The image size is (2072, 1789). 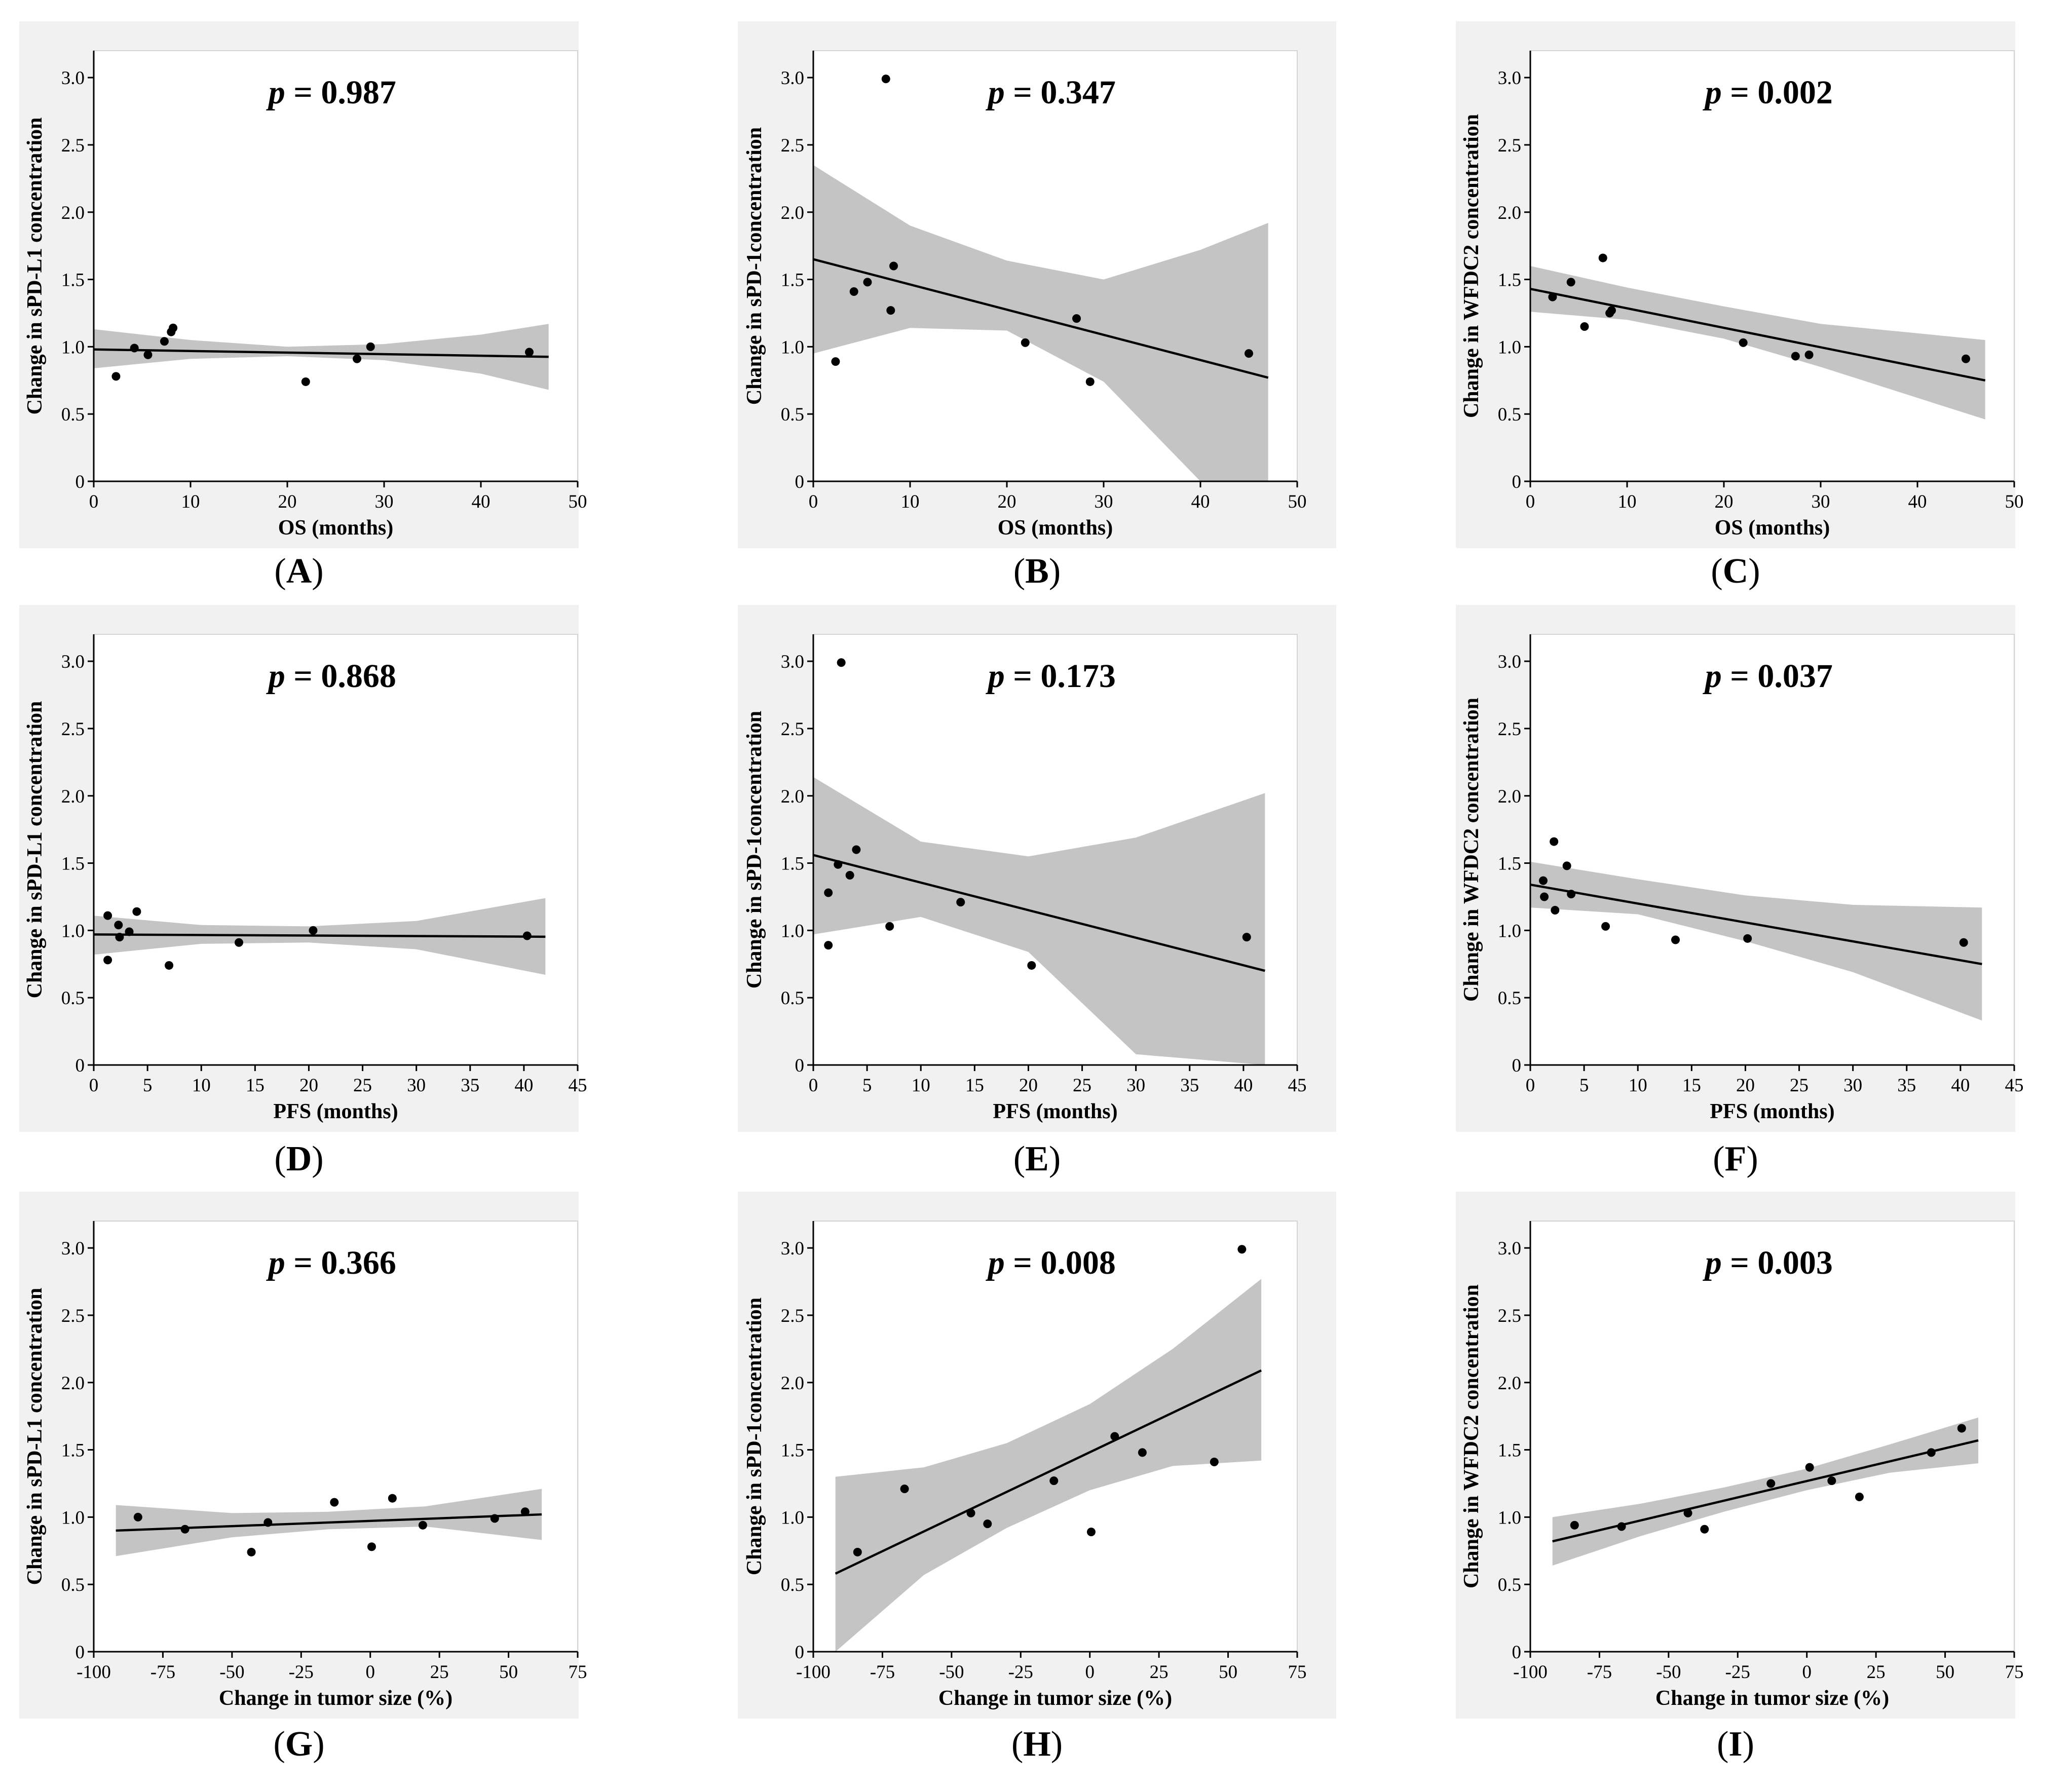 What do you see at coordinates (1471, 1436) in the screenshot?
I see `y-axis-label: Change in WFDC2 concentration` at bounding box center [1471, 1436].